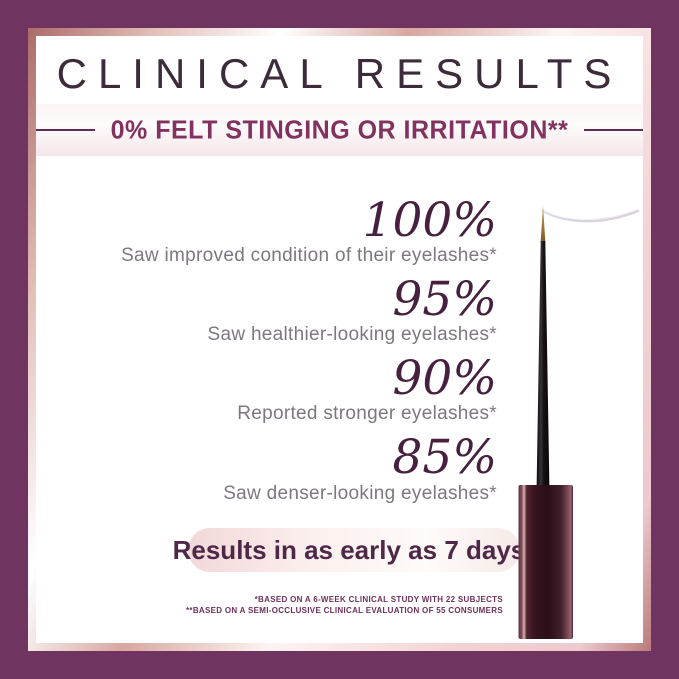  I want to click on stat-label: Saw denser-looking eyelashes*, so click(360, 493).